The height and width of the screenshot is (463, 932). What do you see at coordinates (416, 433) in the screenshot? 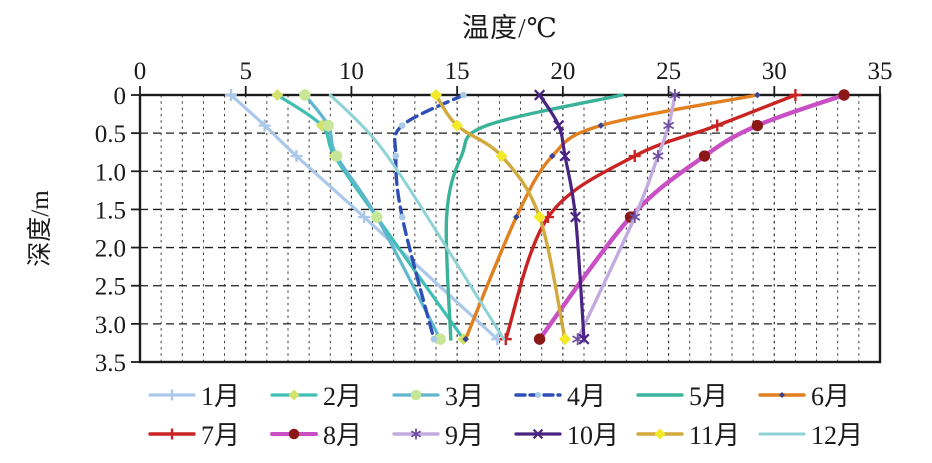
I see `legend-sample-9月` at bounding box center [416, 433].